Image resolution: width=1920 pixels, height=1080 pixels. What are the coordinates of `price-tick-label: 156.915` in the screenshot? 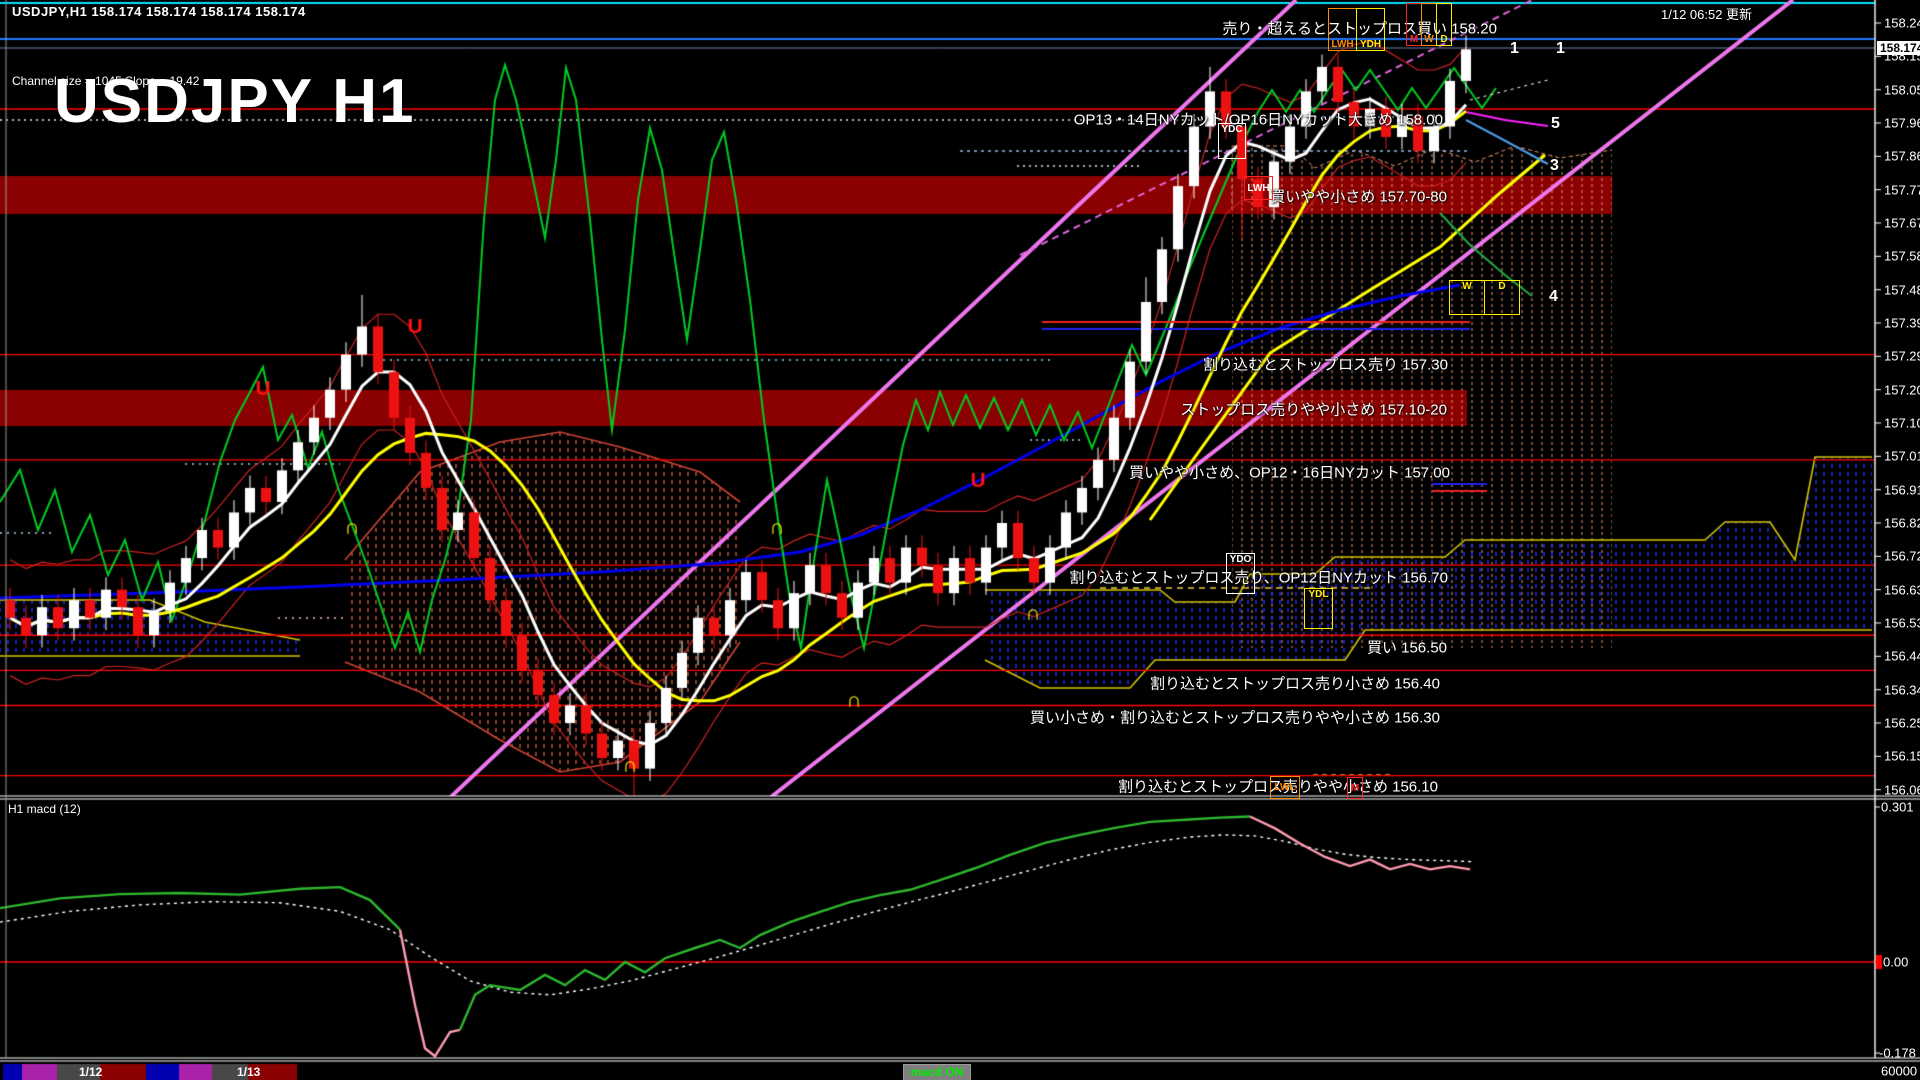 It's located at (1902, 490).